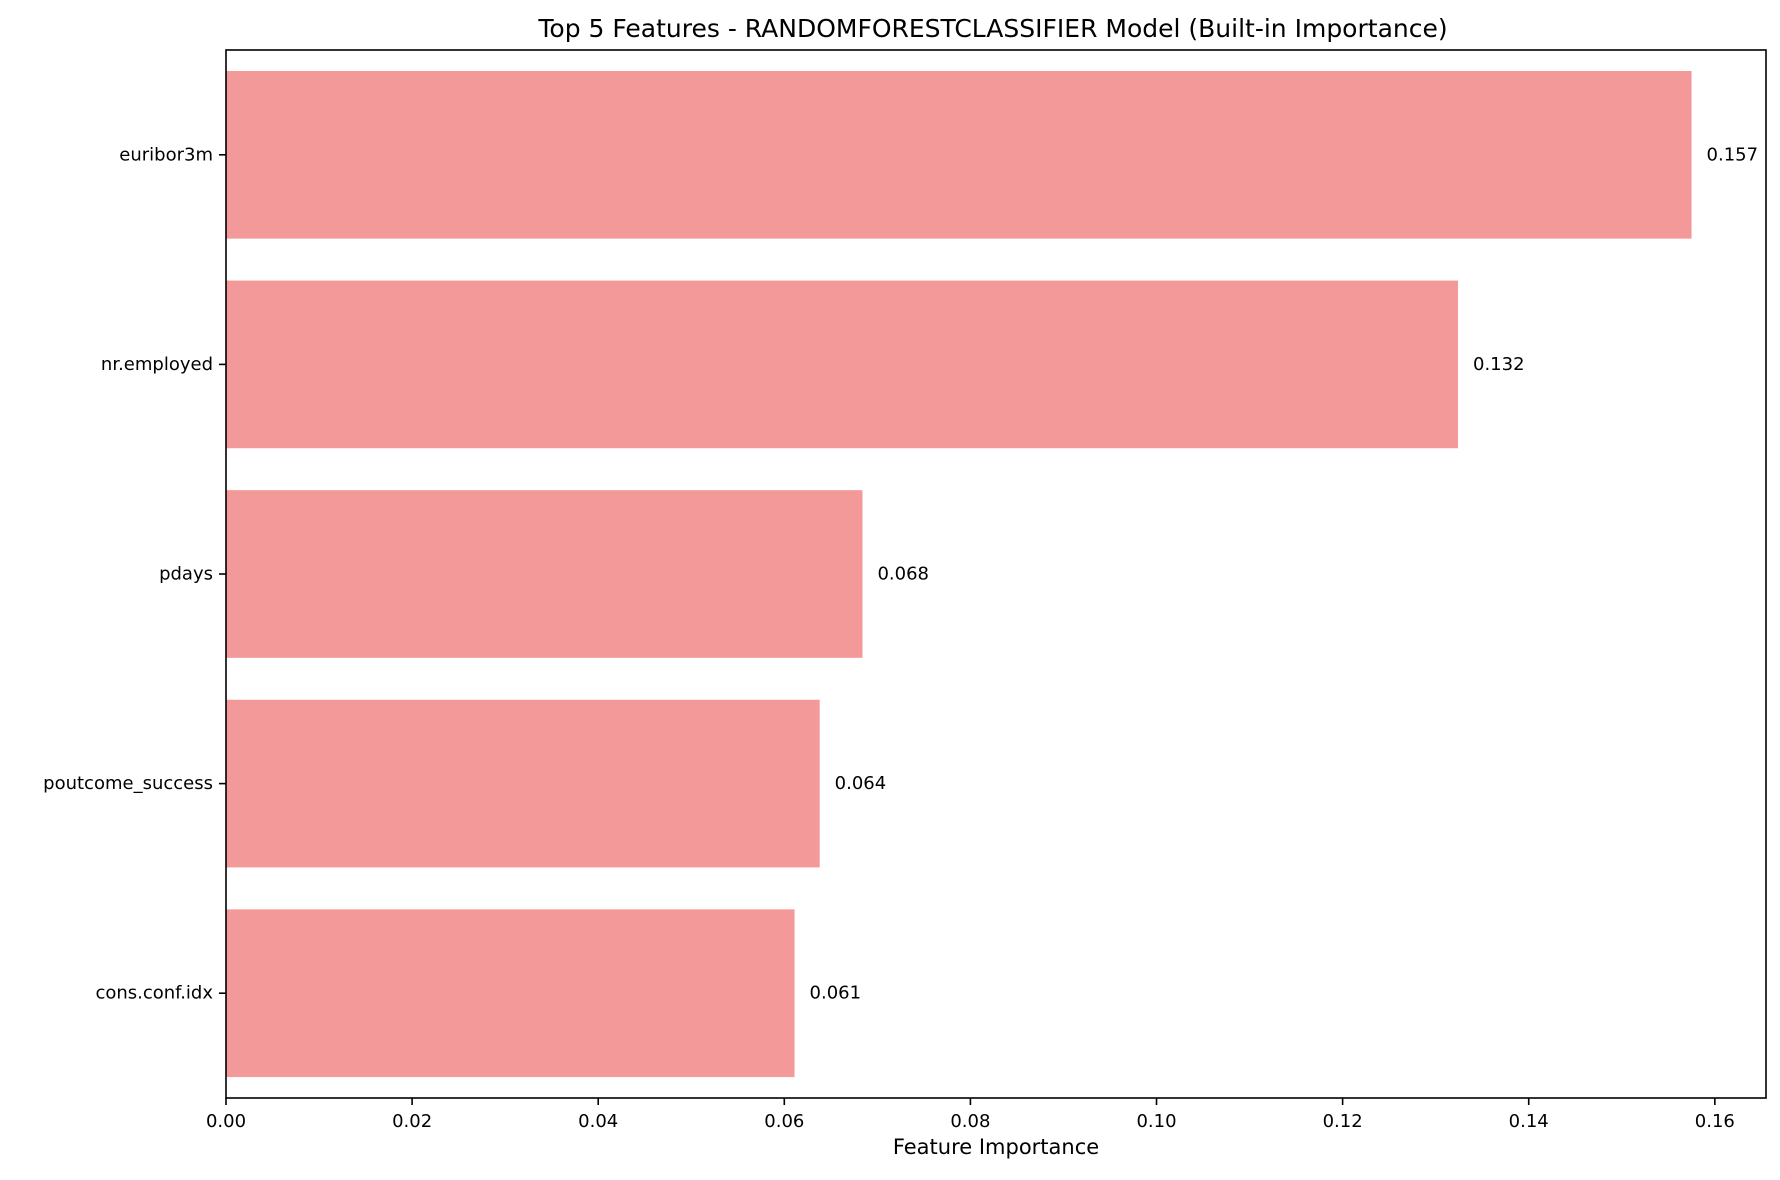 The width and height of the screenshot is (1780, 1180). Describe the element at coordinates (154, 993) in the screenshot. I see `y-tick-label-4: cons.conf.idx` at that location.